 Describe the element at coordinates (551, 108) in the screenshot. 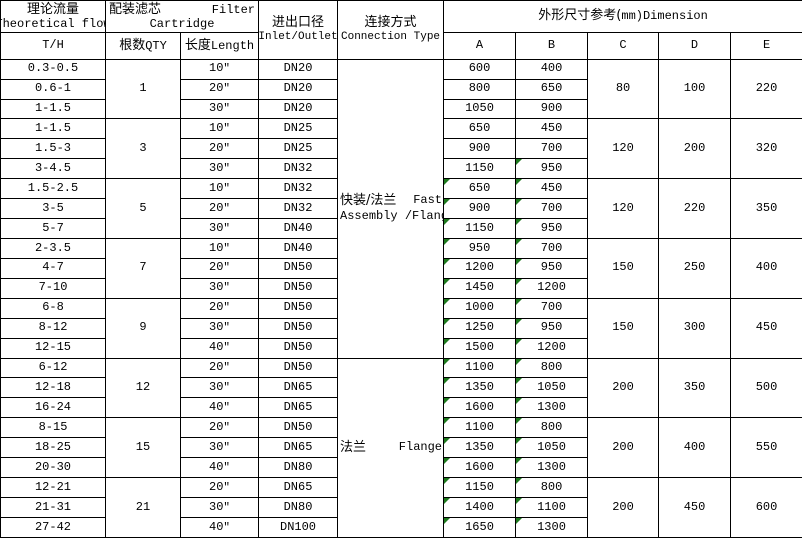

I see `value-dimension-b: 900` at that location.